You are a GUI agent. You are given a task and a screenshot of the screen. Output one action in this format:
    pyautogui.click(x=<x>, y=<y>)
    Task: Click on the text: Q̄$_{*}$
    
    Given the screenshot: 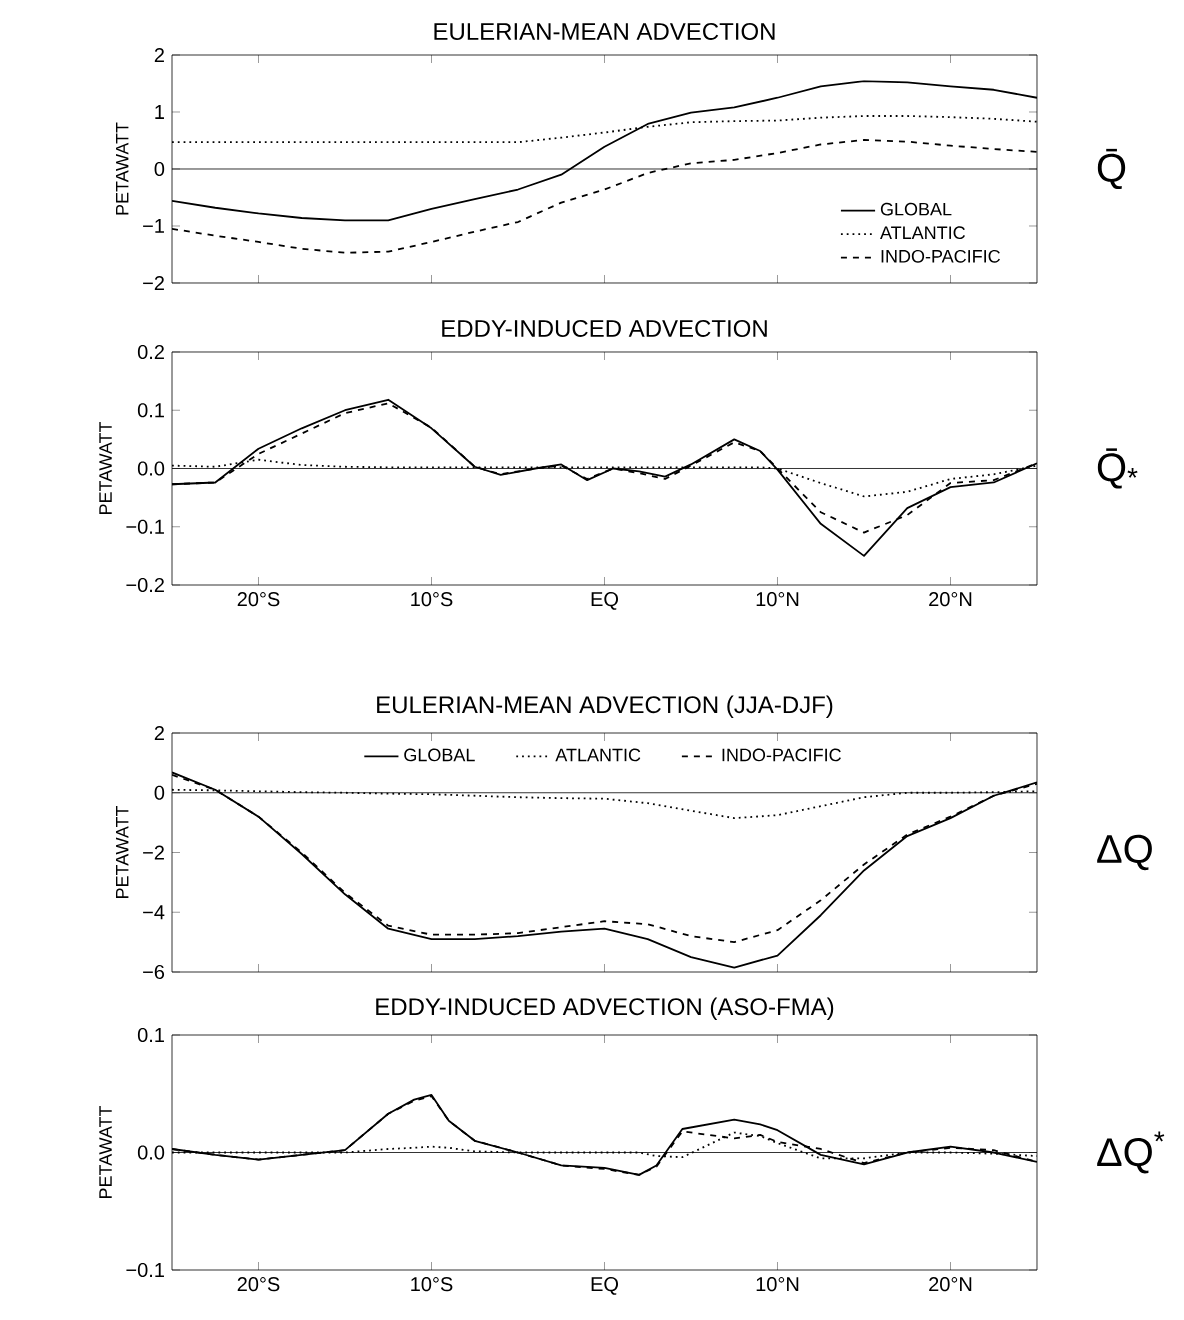 What is the action you would take?
    pyautogui.click(x=1117, y=468)
    